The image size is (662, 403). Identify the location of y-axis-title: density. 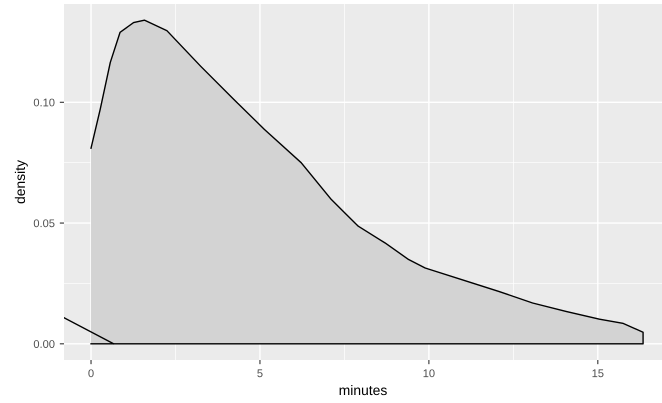
(21, 182).